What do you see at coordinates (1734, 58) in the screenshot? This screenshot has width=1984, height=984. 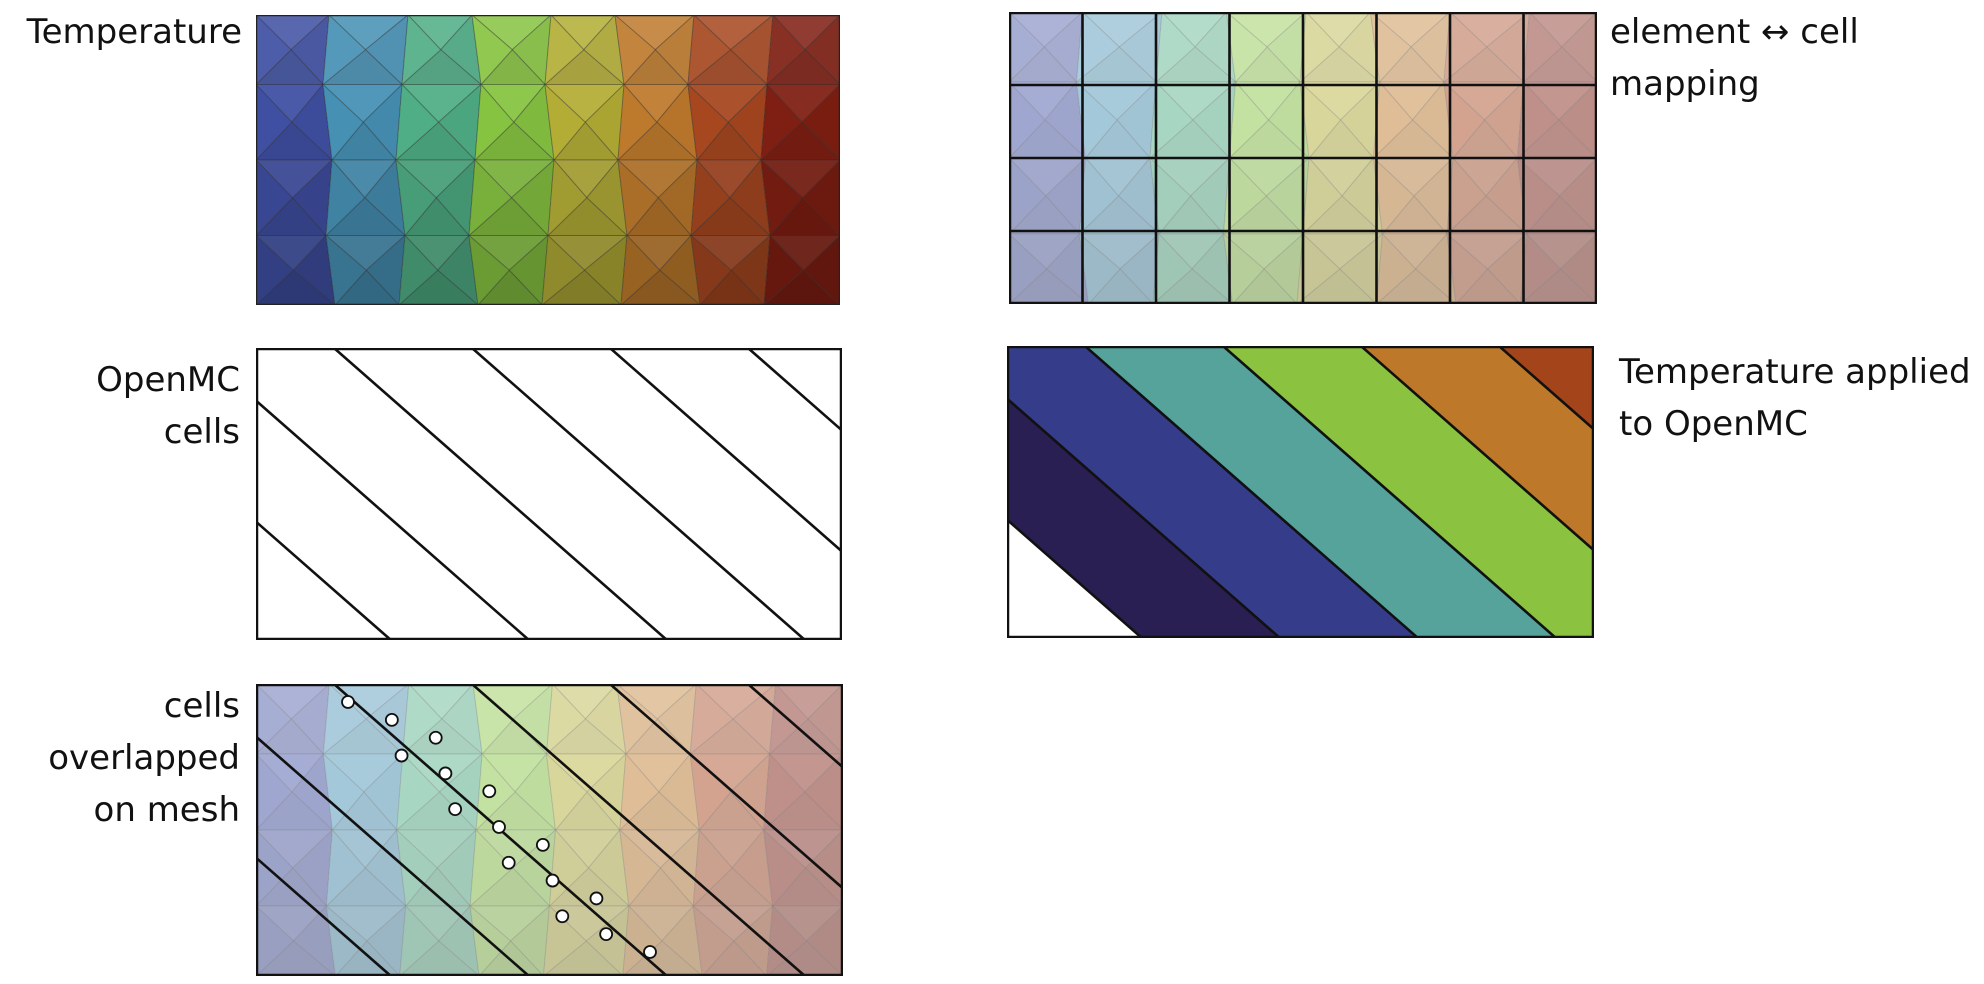 I see `label-element-cell-mapping: element ↔ cell mapping` at bounding box center [1734, 58].